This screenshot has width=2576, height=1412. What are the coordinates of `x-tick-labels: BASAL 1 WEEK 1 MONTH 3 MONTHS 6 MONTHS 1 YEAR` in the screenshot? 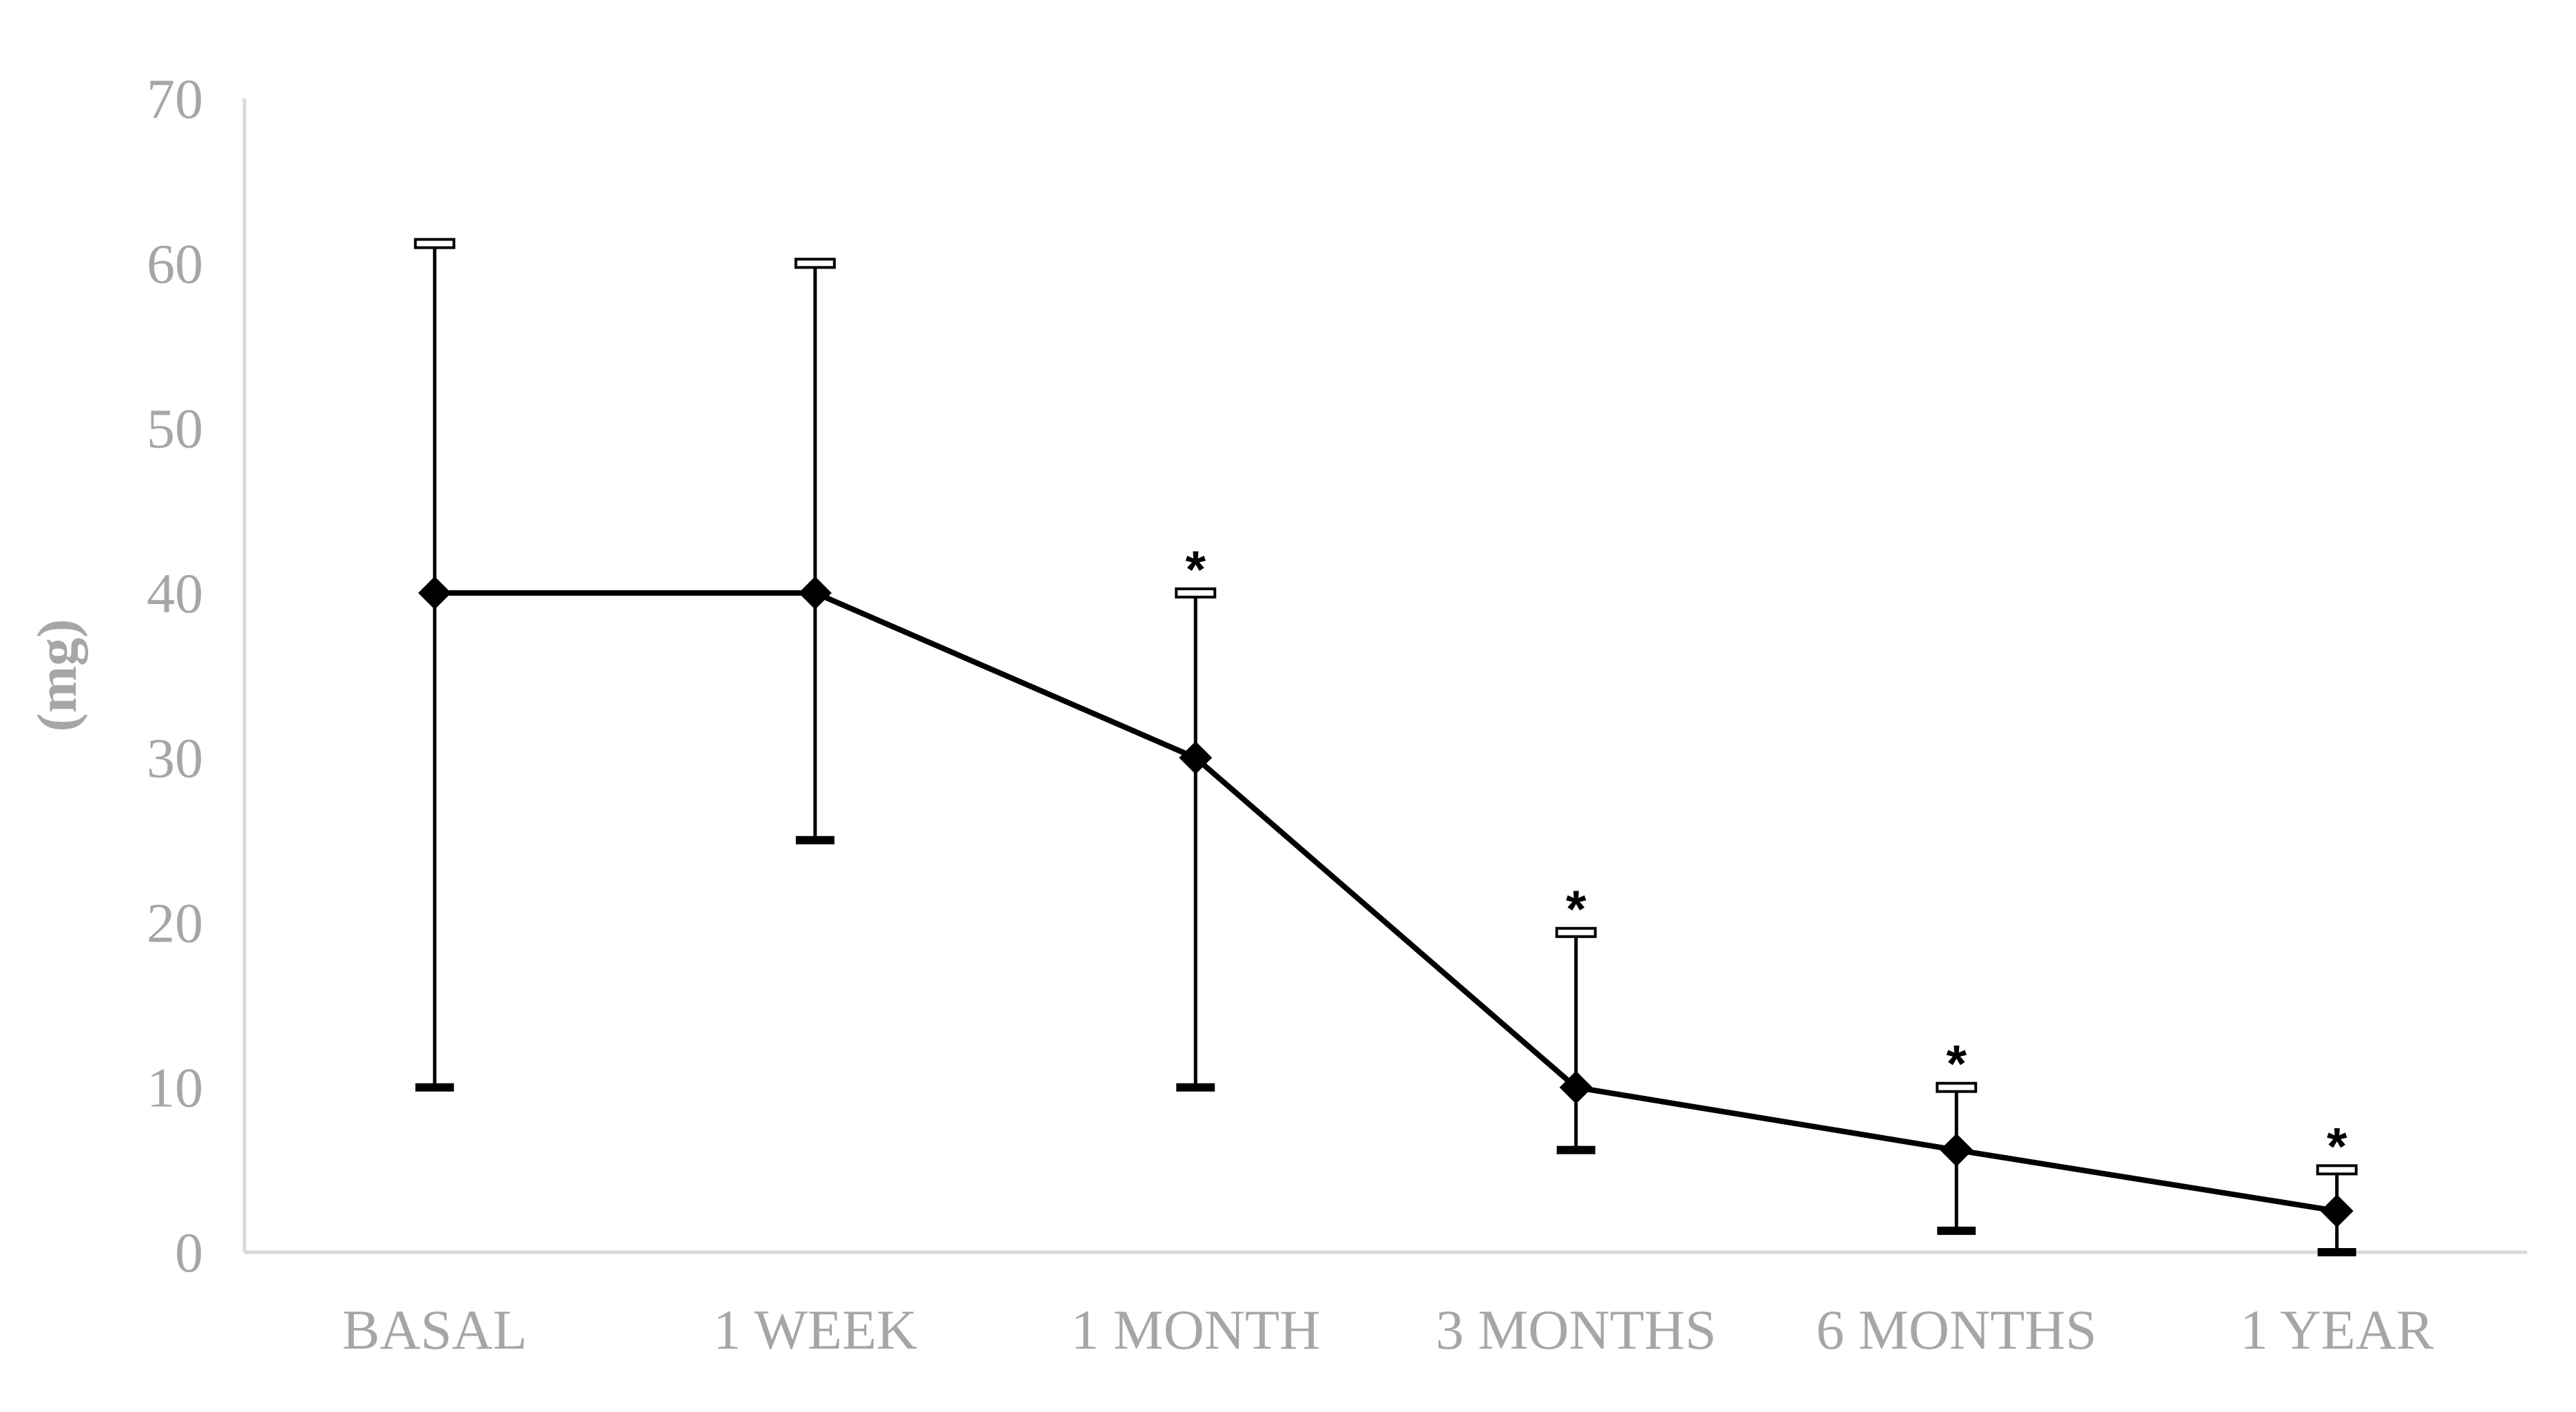 It's located at (1388, 1329).